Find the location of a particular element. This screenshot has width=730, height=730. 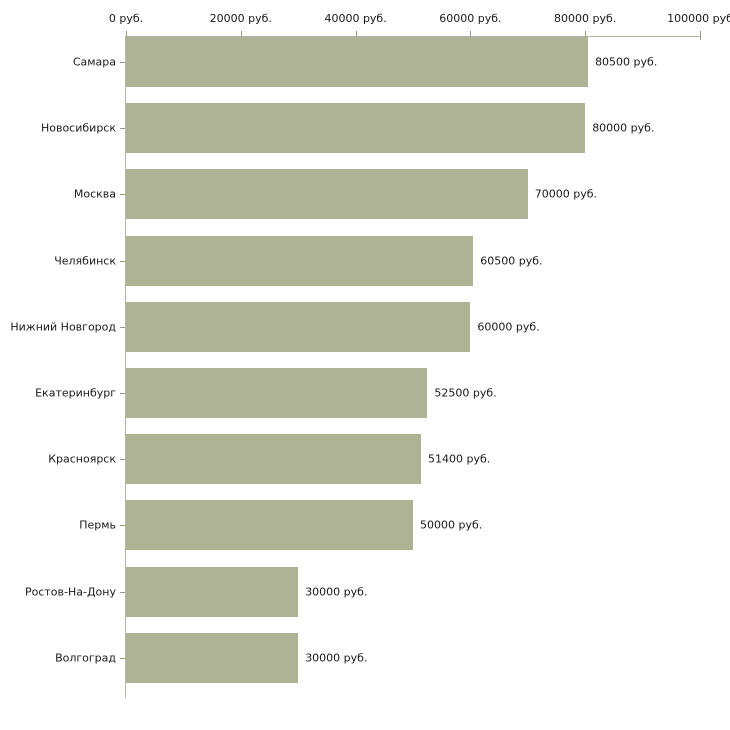

category-label: Екатеринбург is located at coordinates (75, 393).